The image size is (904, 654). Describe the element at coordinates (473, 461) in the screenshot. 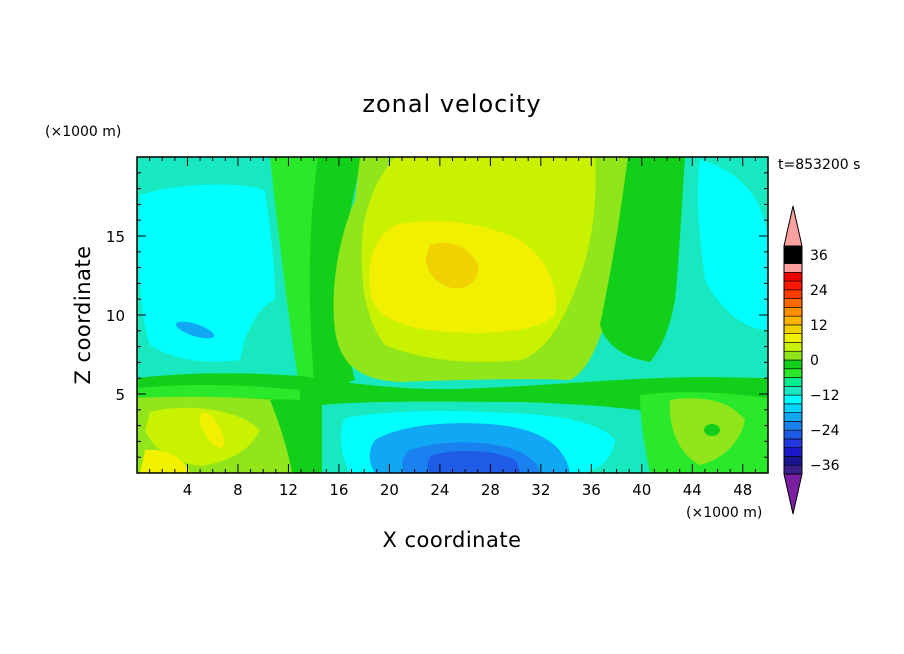

I see `field-lower-darkblue` at that location.